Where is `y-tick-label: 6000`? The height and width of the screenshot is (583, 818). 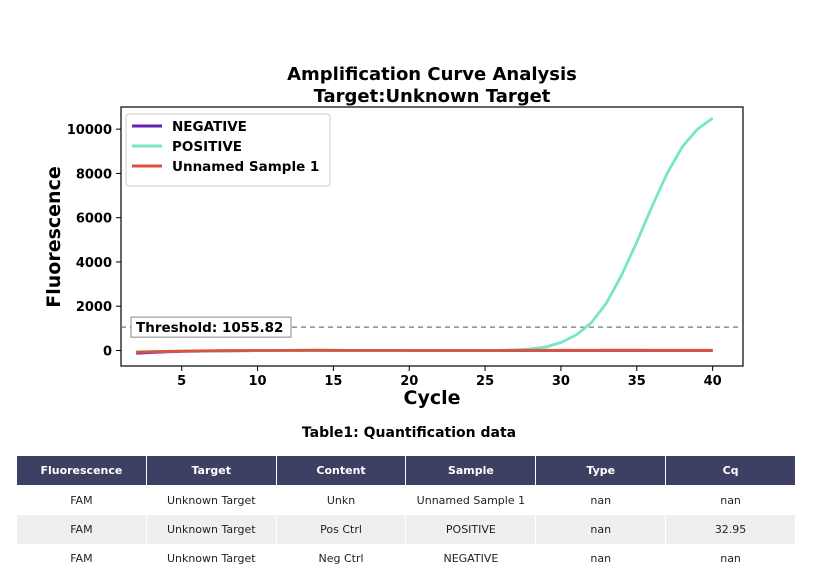 y-tick-label: 6000 is located at coordinates (94, 219).